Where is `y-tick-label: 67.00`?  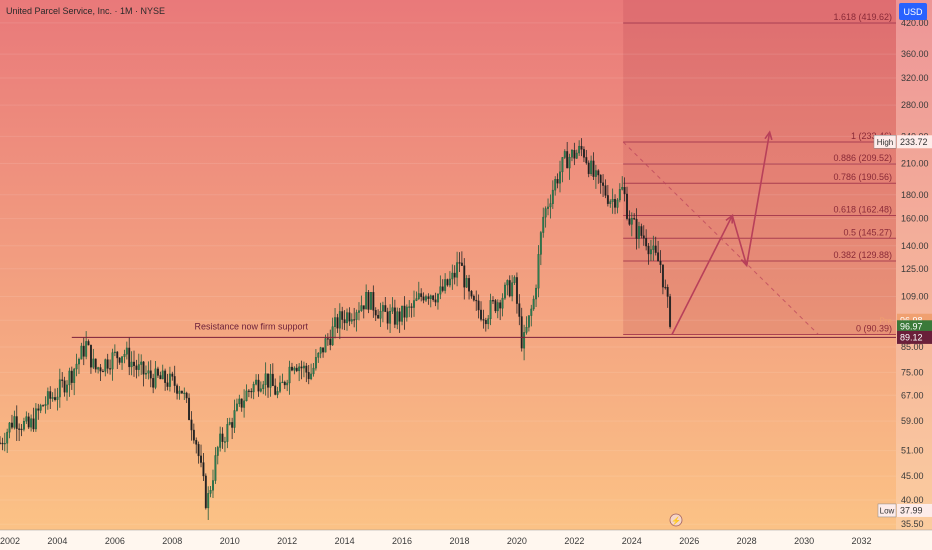
y-tick-label: 67.00 is located at coordinates (912, 395).